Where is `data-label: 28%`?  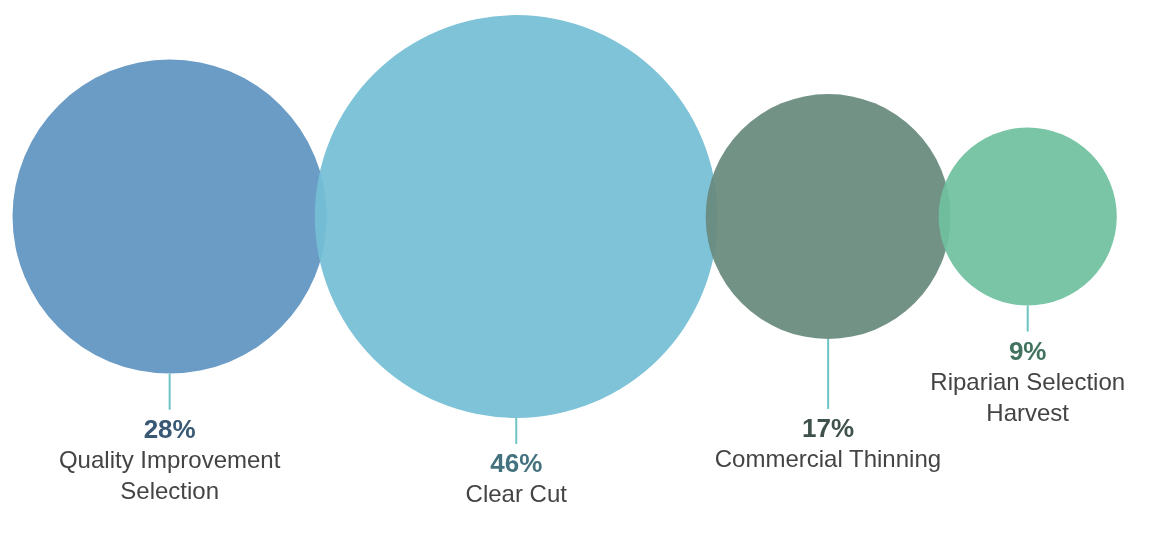
data-label: 28% is located at coordinates (169, 428).